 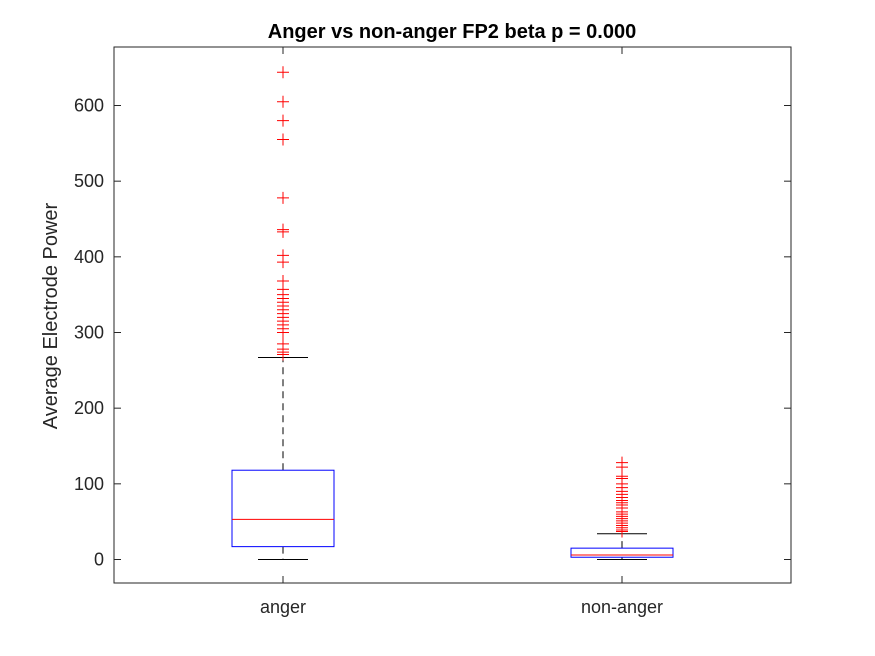 I want to click on y-tick-label: 100, so click(x=89, y=484).